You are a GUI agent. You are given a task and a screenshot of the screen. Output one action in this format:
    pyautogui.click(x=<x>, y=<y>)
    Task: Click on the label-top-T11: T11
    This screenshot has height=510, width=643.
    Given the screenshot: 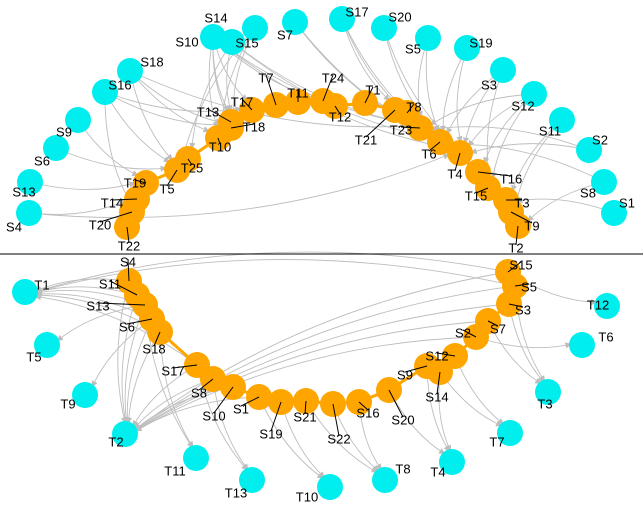 What is the action you would take?
    pyautogui.click(x=297, y=92)
    